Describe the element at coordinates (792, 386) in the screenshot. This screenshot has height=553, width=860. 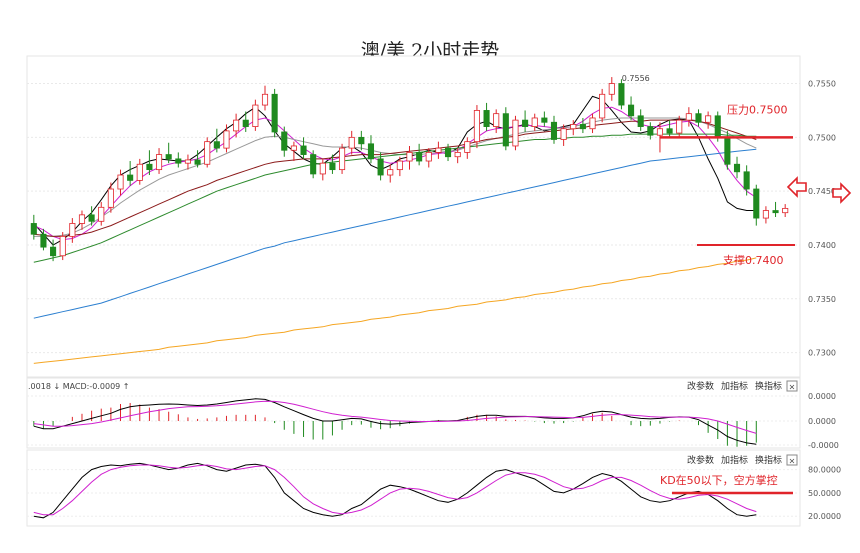
I see `close-icon` at that location.